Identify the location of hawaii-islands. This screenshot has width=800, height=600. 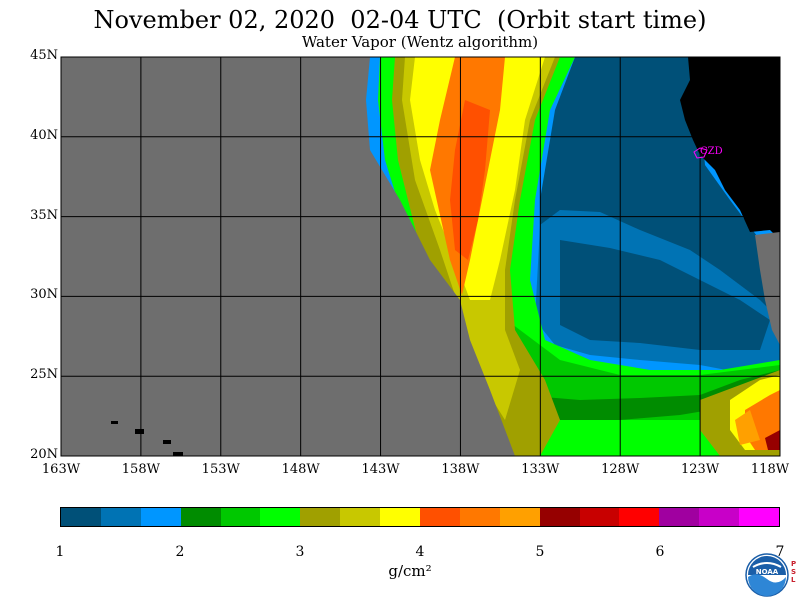
(147, 438).